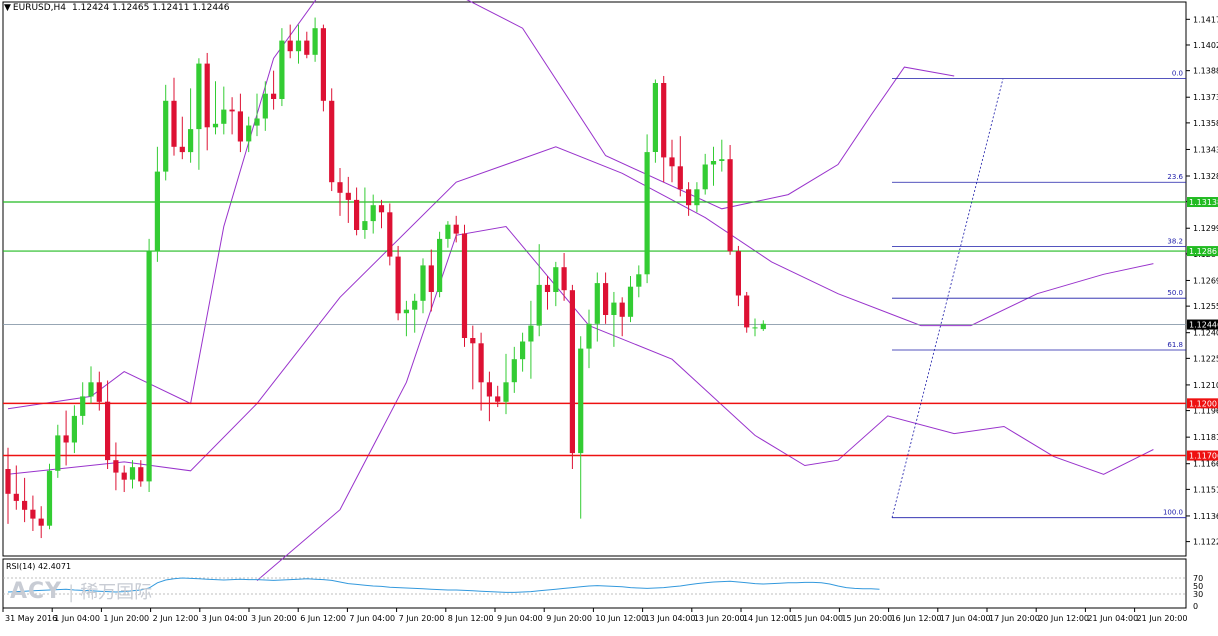 This screenshot has height=636, width=1218. Describe the element at coordinates (1205, 489) in the screenshot. I see `y-tick-label: 1.11515` at that location.